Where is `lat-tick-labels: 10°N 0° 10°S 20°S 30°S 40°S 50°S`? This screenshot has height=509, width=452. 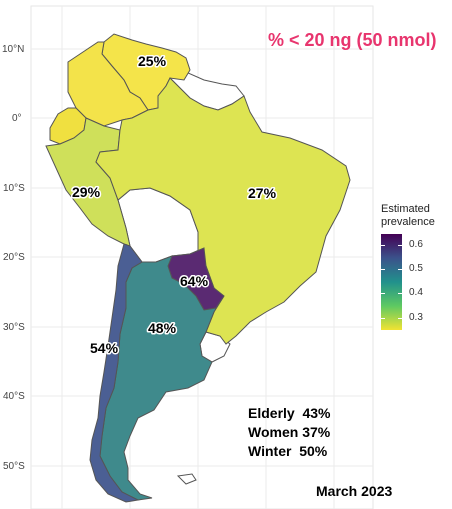 lat-tick-labels: 10°N 0° 10°S 20°S 30°S 40°S 50°S is located at coordinates (13, 258).